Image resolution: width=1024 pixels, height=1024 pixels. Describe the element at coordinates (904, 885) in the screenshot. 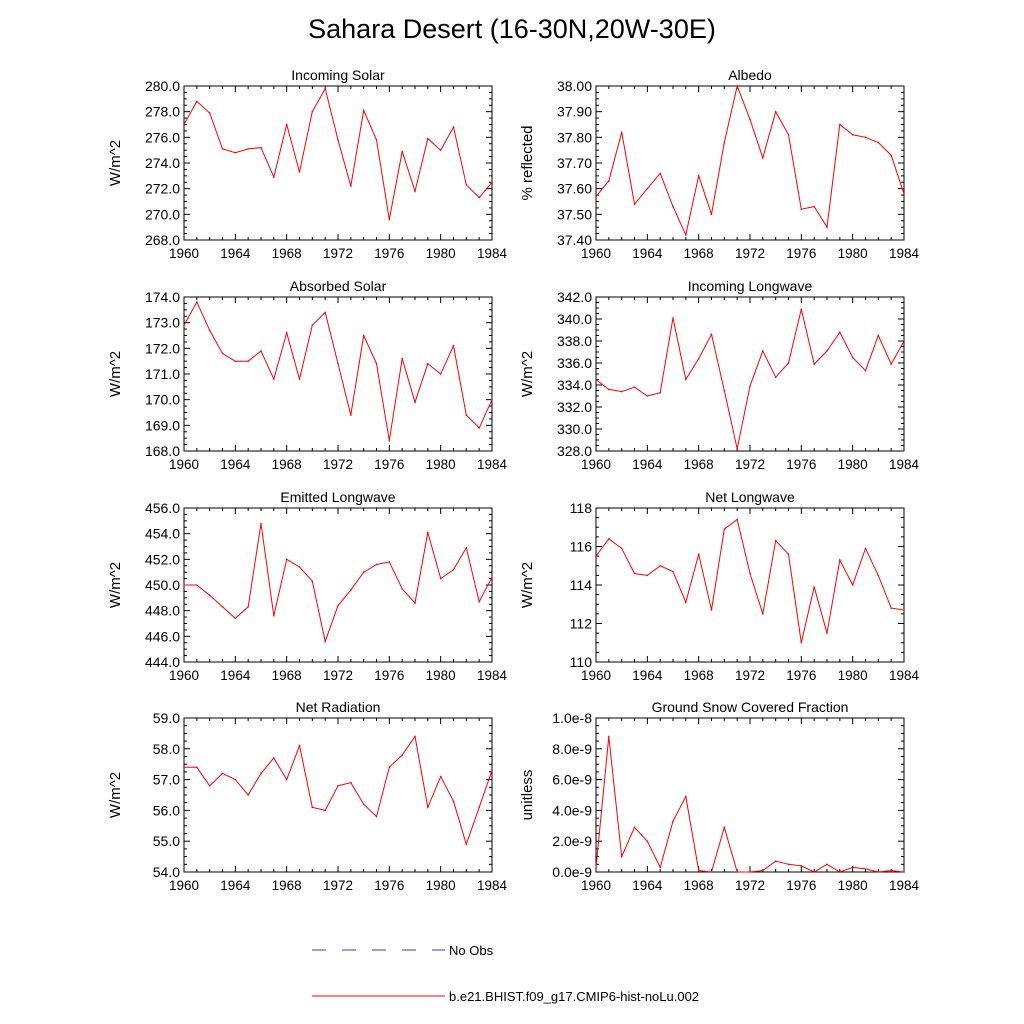

I see `x-tick-label: 1984` at that location.